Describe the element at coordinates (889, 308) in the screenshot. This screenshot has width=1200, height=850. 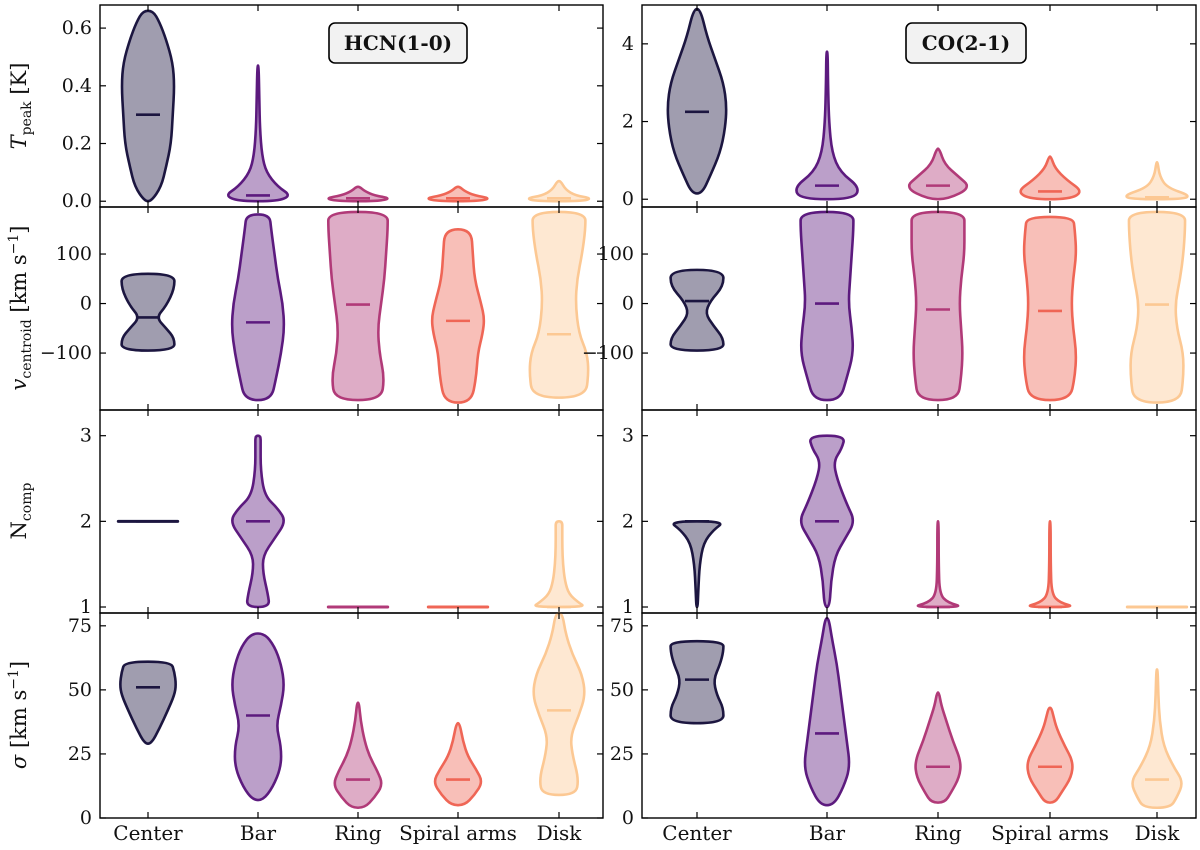
I see `panel-right-row2: −100 0 100` at that location.